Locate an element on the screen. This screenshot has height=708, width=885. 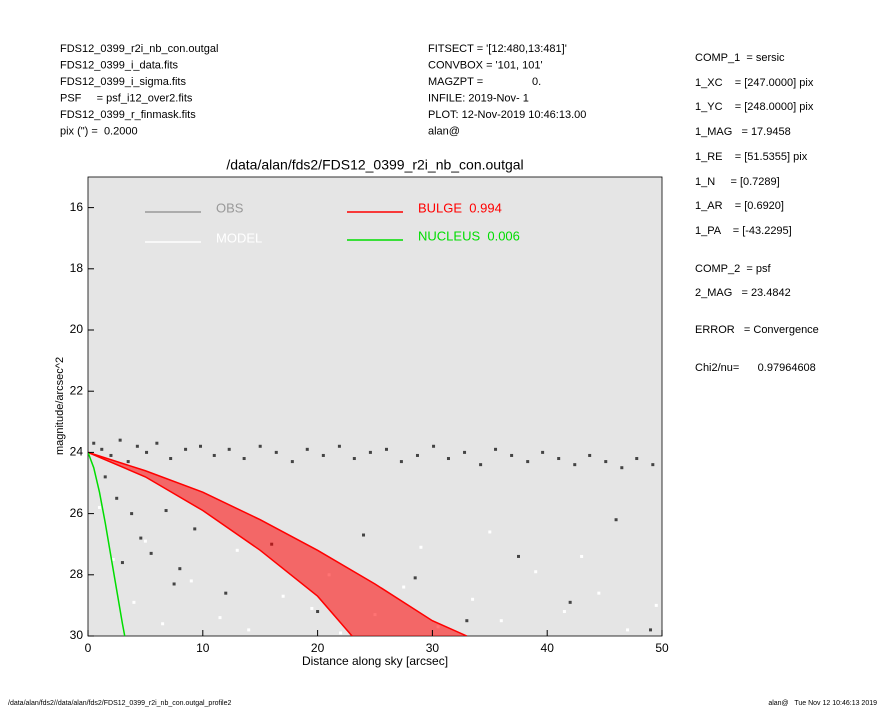
header-left-line: pix (") = 0.2000 is located at coordinates (99, 131).